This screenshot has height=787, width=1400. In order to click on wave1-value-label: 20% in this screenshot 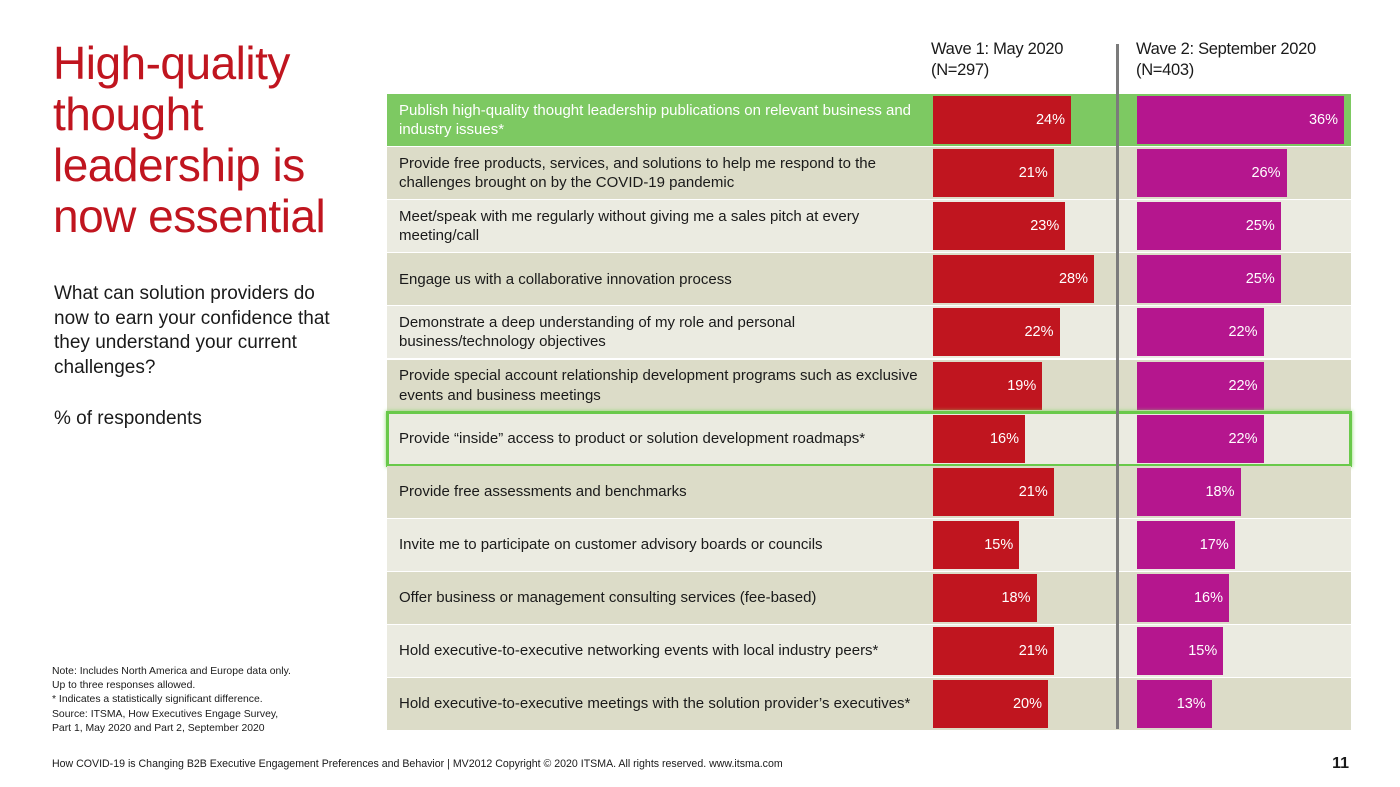, I will do `click(1027, 704)`.